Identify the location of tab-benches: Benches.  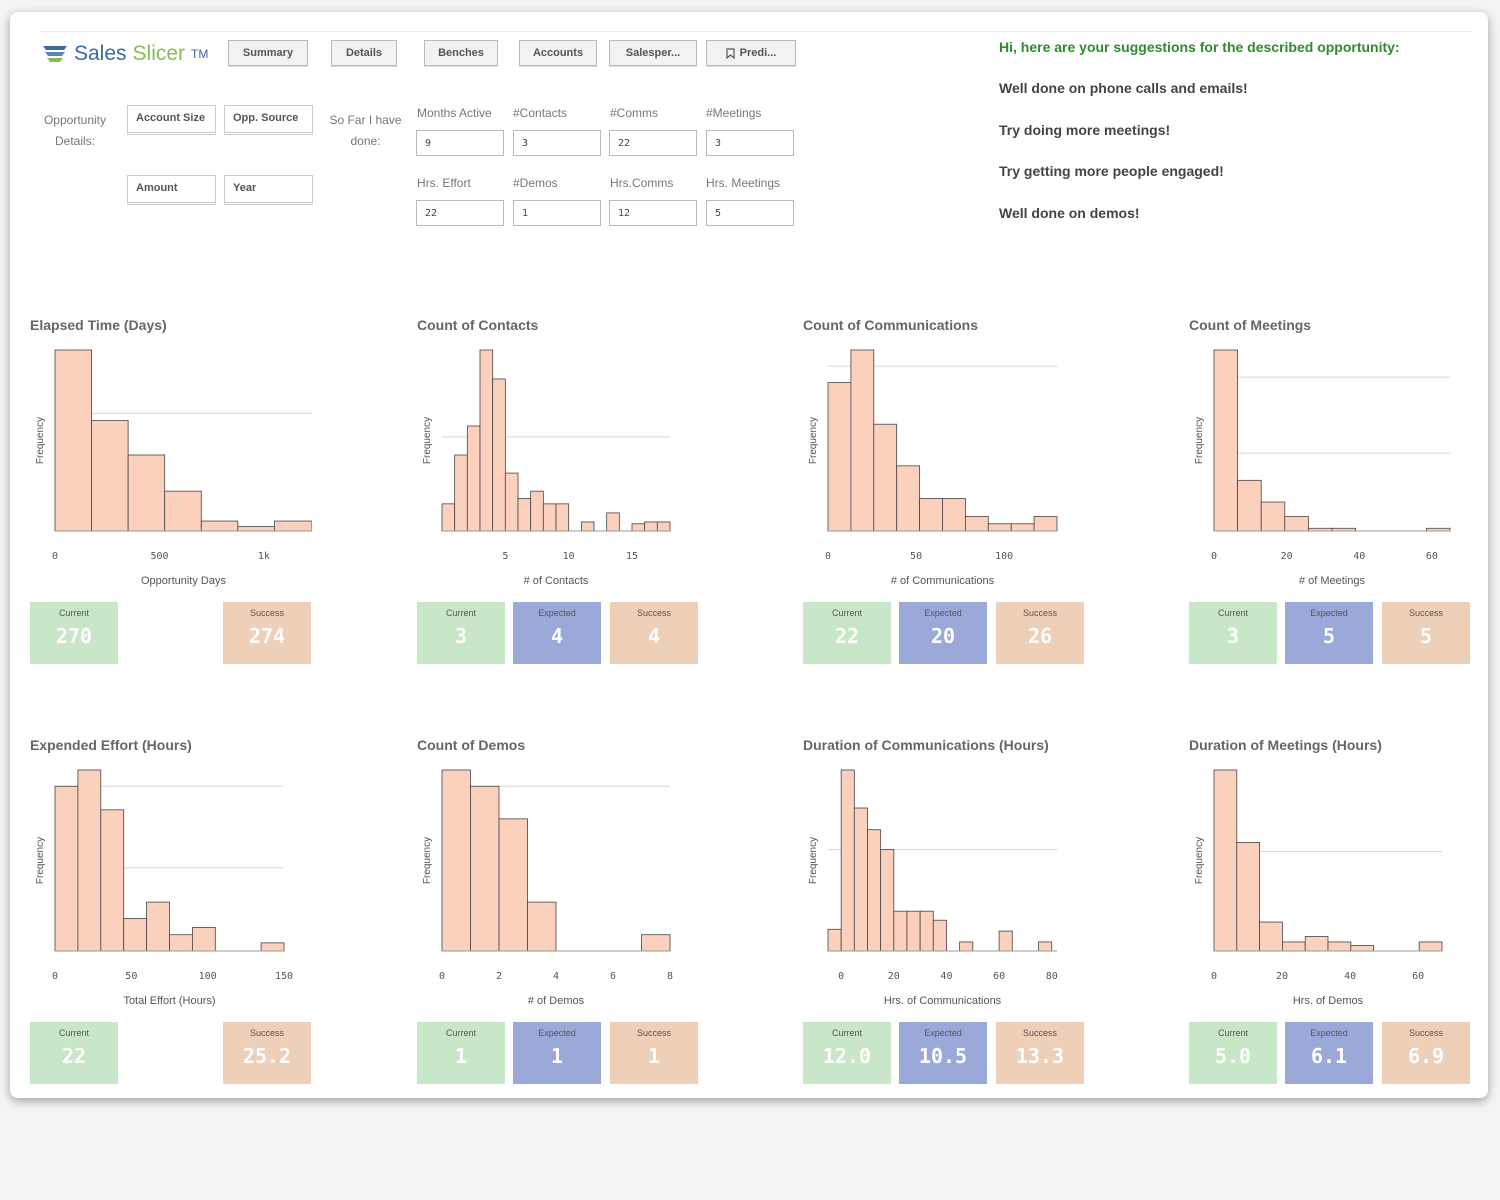
(461, 53).